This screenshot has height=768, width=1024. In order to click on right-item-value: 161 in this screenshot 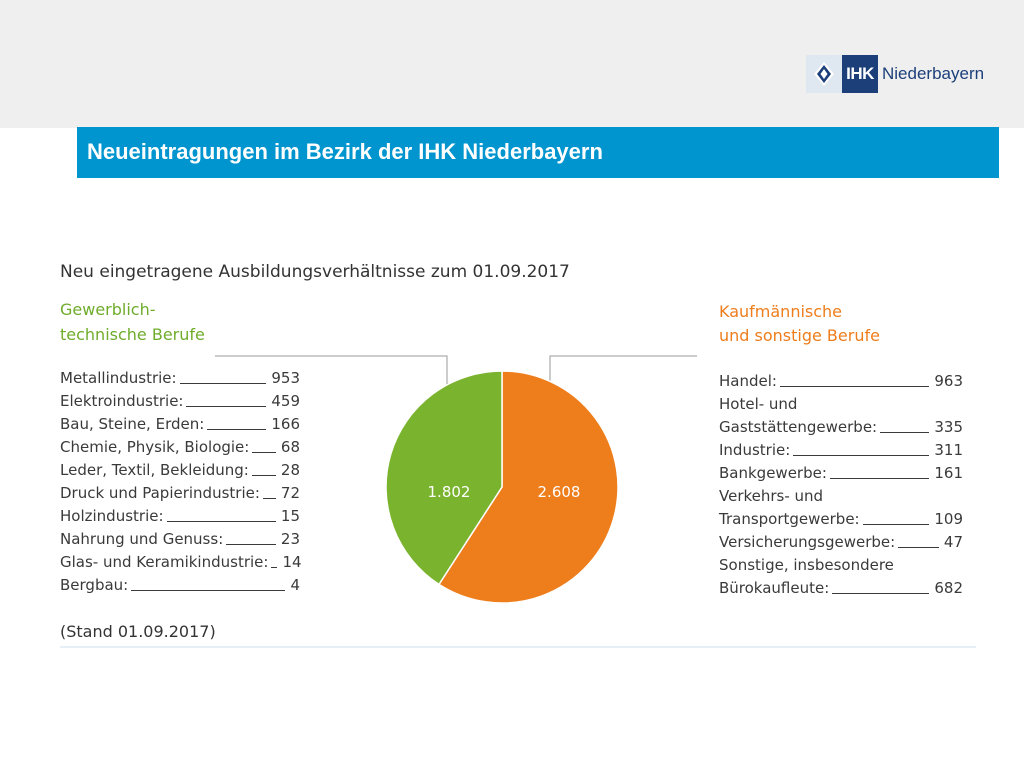, I will do `click(948, 473)`.